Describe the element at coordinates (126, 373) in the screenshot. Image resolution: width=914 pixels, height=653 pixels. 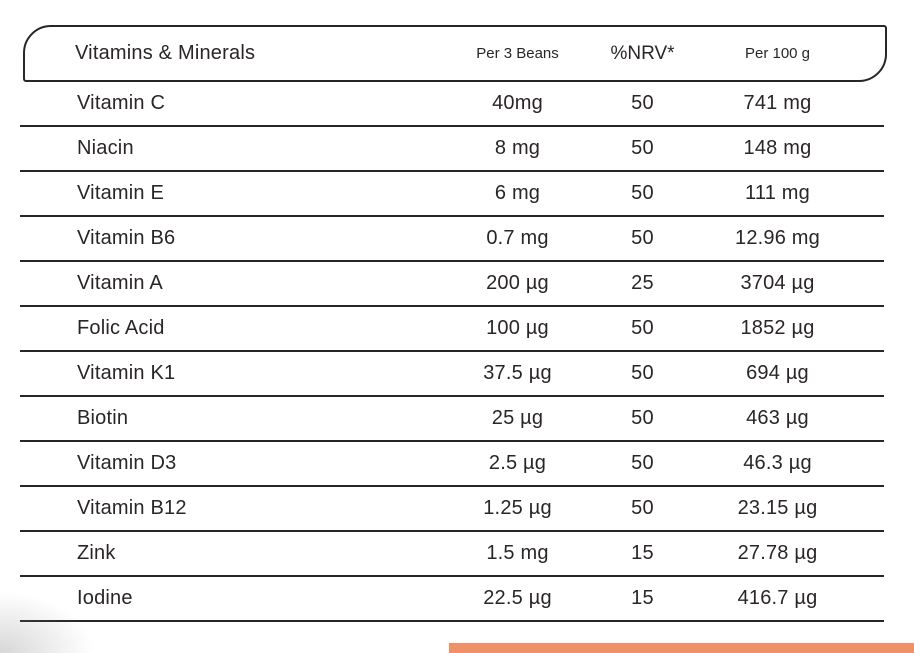
I see `row-nutrient-name: Vitamin K1` at that location.